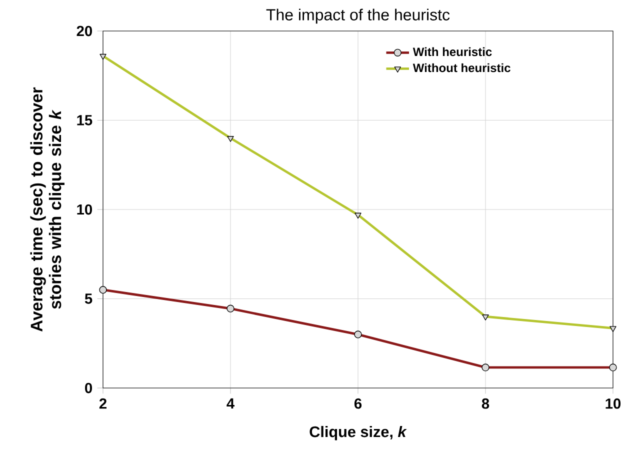 The width and height of the screenshot is (635, 455). Describe the element at coordinates (84, 31) in the screenshot. I see `y-tick-label: 20` at that location.